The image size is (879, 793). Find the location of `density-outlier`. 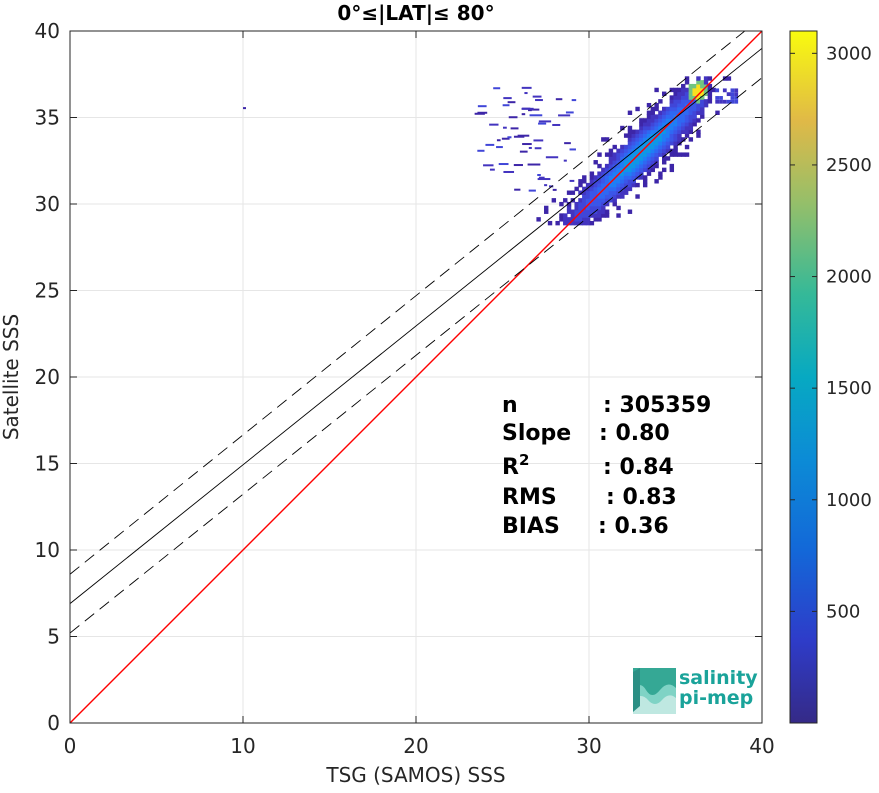

density-outlier is located at coordinates (244, 108).